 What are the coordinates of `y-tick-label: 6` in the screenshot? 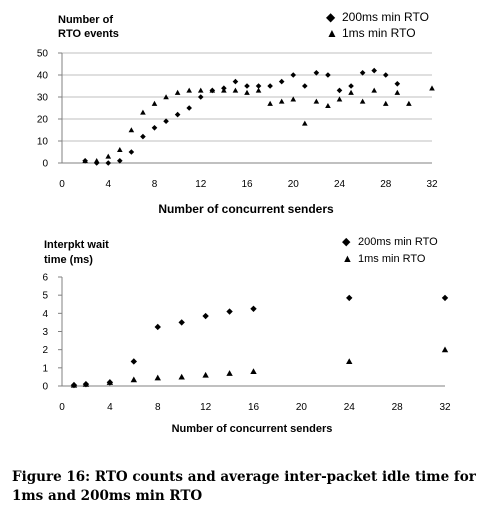 It's located at (45, 278).